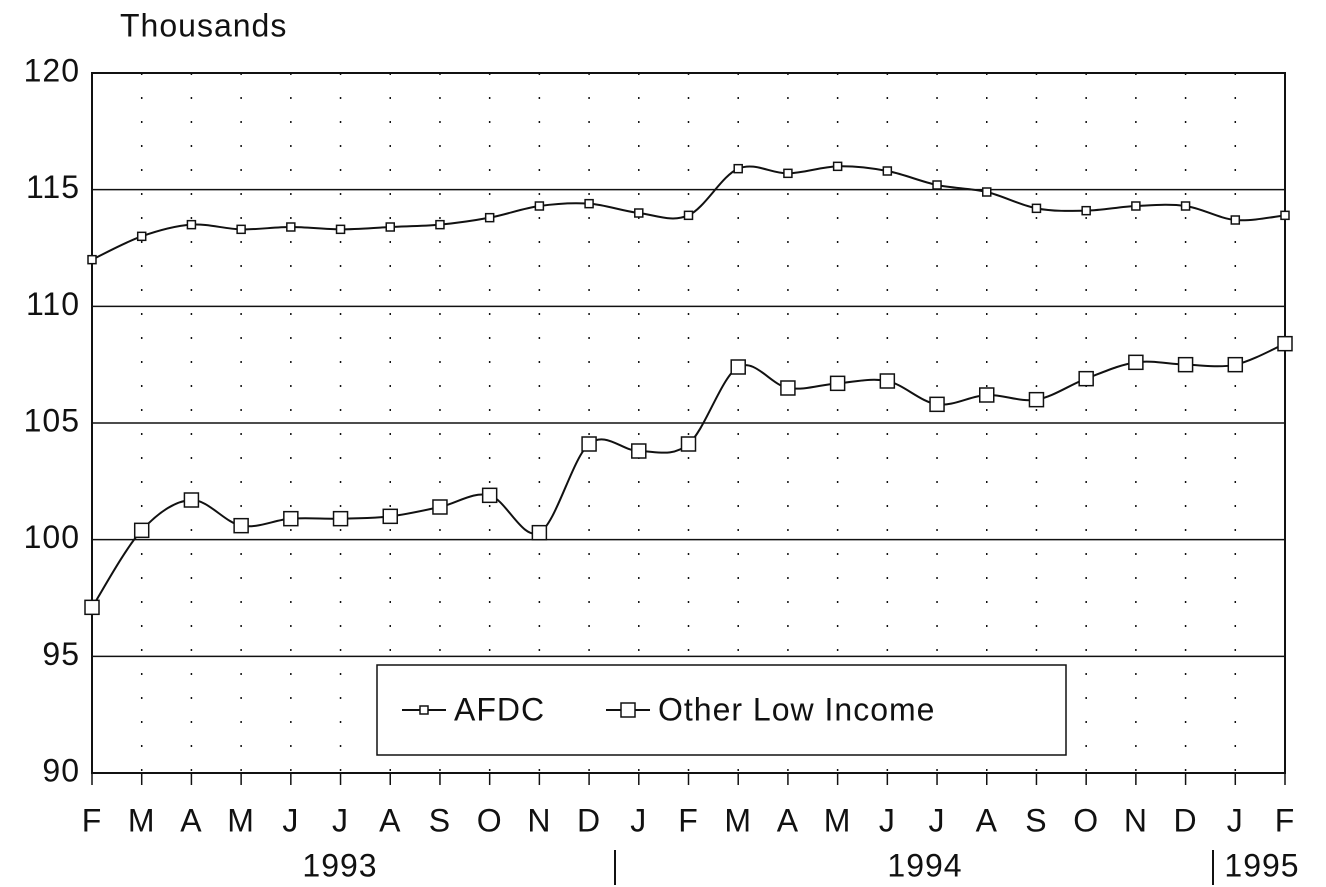  Describe the element at coordinates (52, 70) in the screenshot. I see `y-tick-label: 120` at that location.